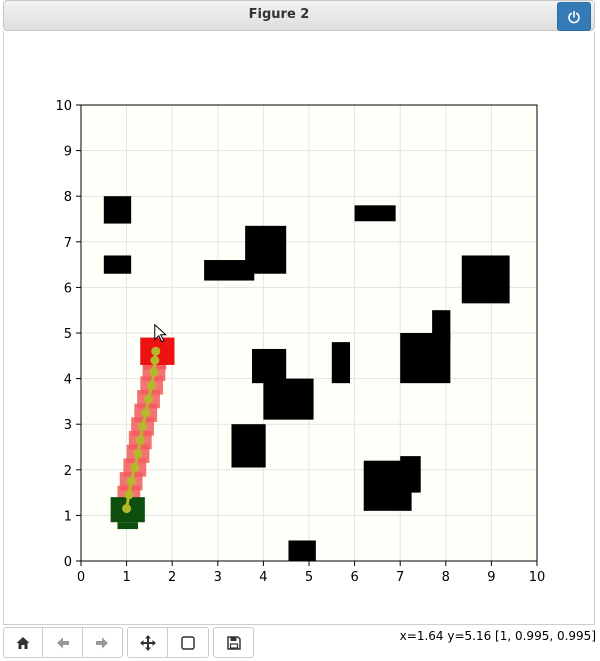  I want to click on save-button, so click(233, 642).